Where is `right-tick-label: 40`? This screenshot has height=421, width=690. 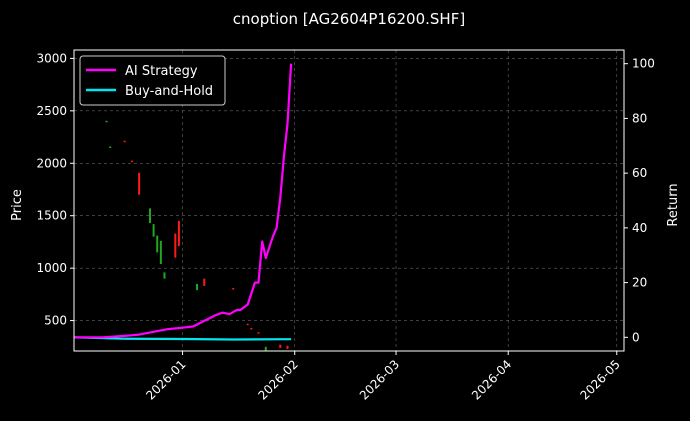
right-tick-label: 40 is located at coordinates (639, 228).